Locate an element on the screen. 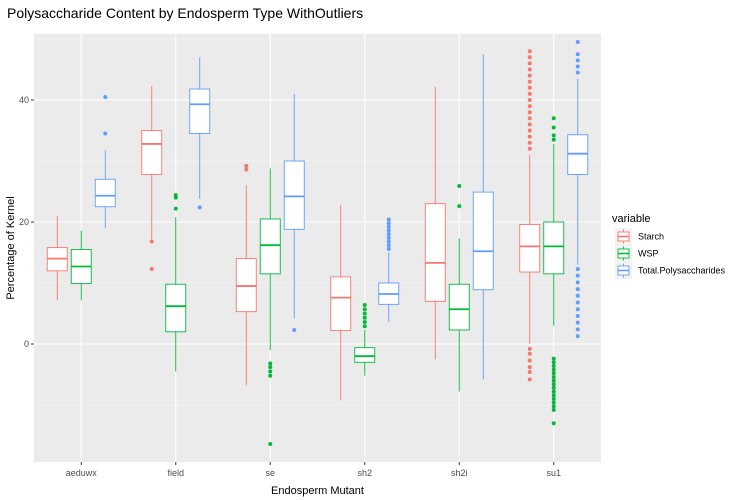 This screenshot has height=500, width=750. box-starch-aeduwx is located at coordinates (57, 258).